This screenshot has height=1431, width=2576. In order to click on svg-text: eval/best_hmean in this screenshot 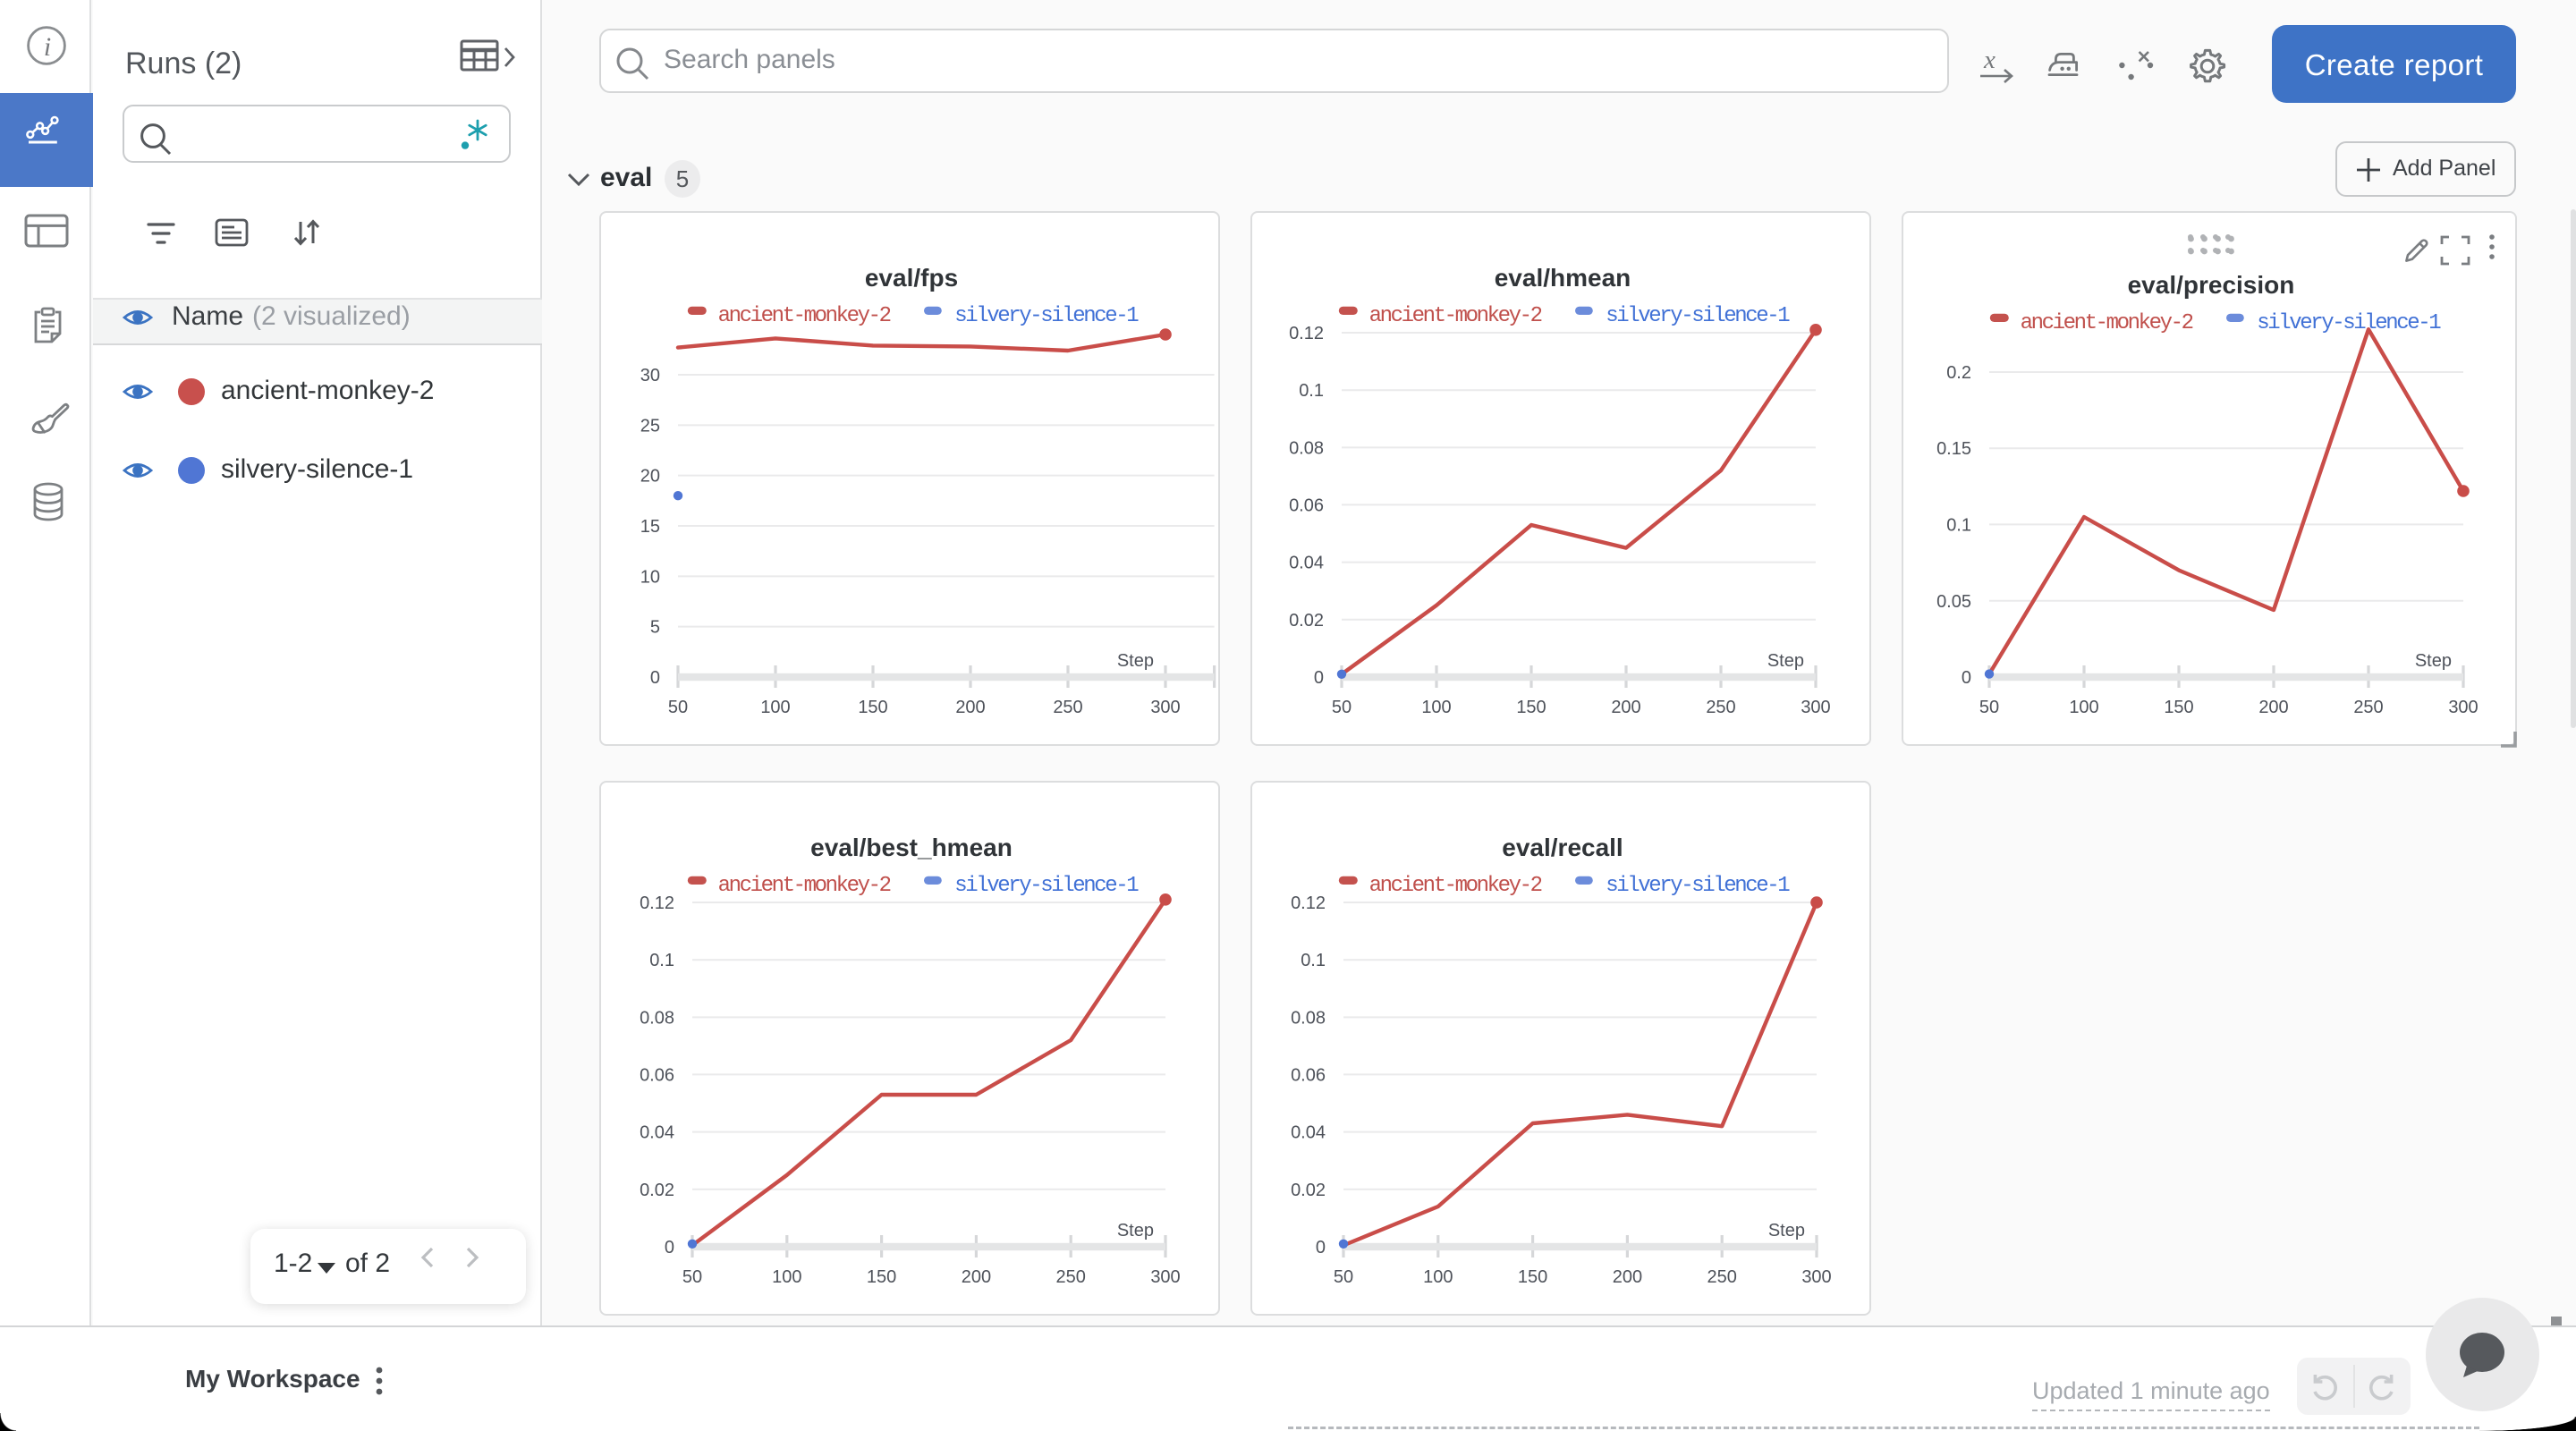, I will do `click(911, 848)`.